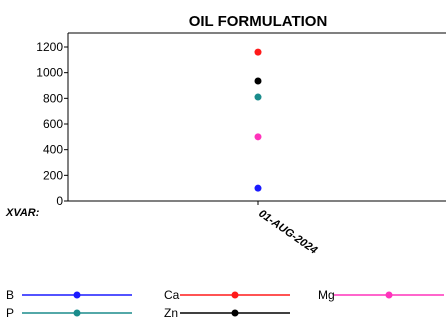 This screenshot has width=446, height=324. Describe the element at coordinates (22, 213) in the screenshot. I see `x-axis-label: XVAR:` at that location.